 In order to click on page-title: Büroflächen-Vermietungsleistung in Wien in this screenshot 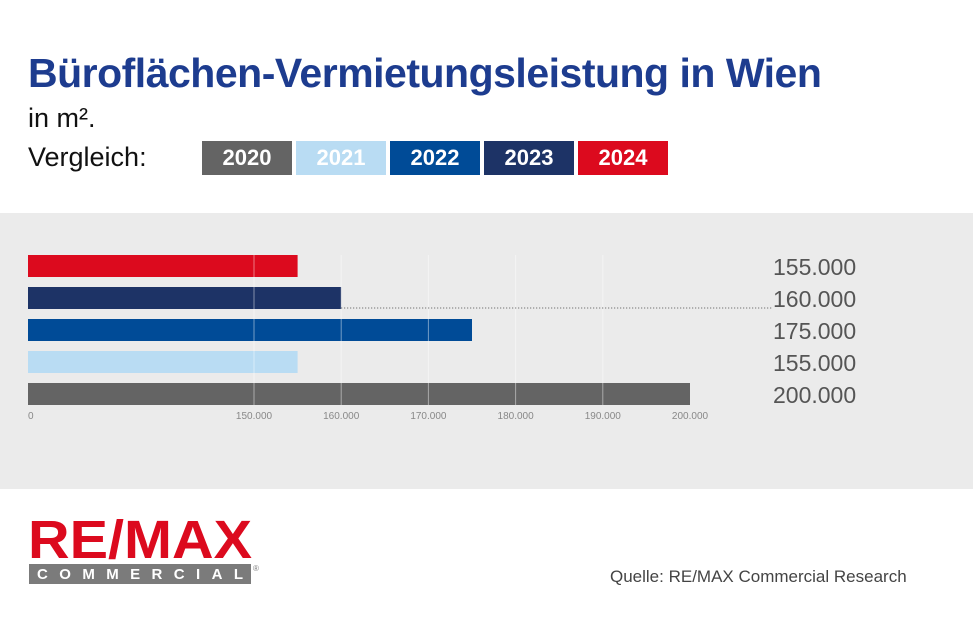, I will do `click(425, 73)`.